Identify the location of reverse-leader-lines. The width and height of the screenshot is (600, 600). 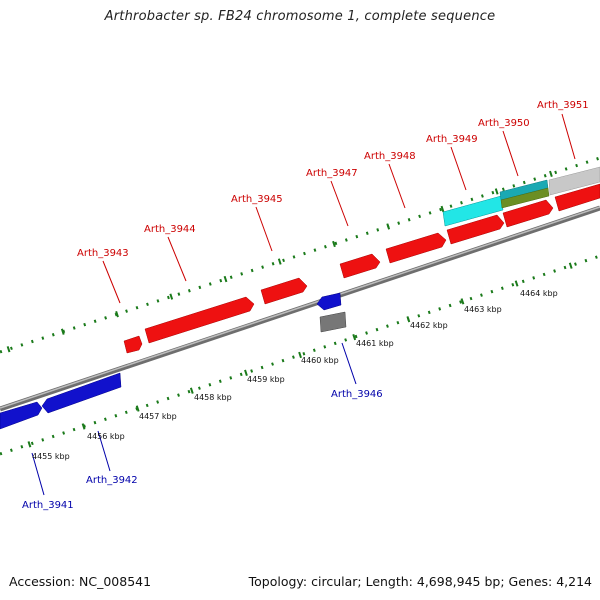
(194, 419).